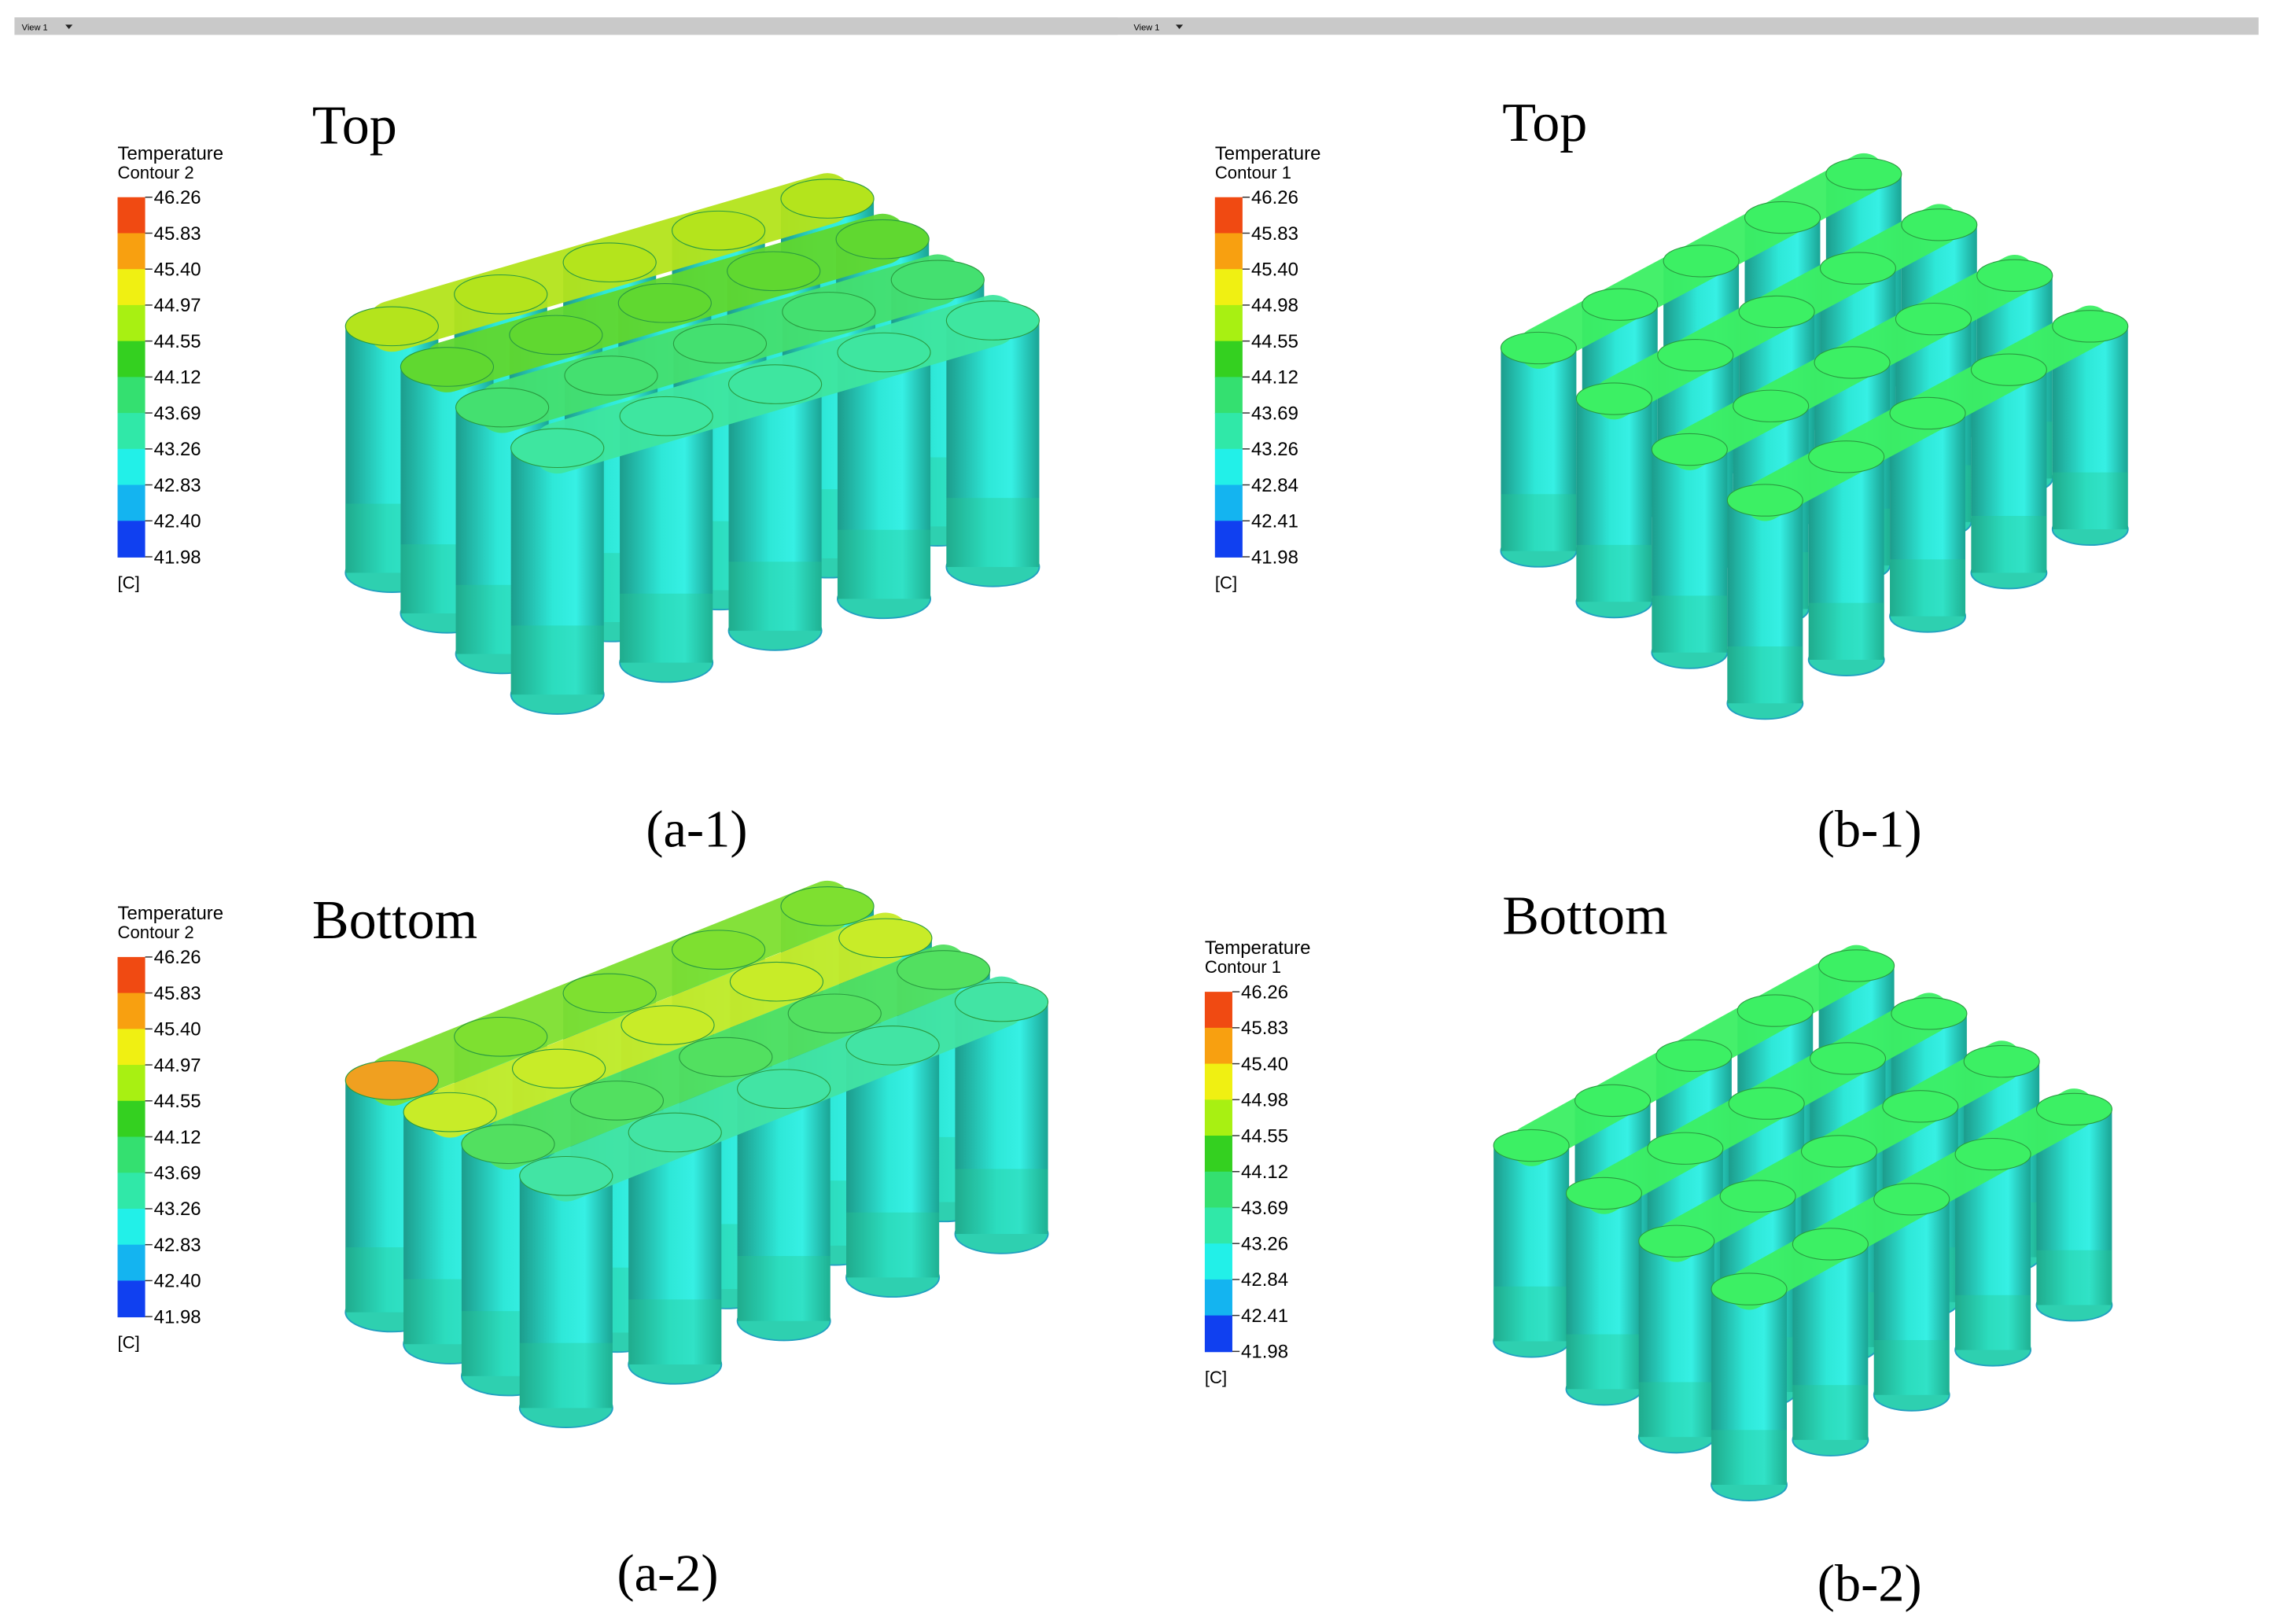 The height and width of the screenshot is (1624, 2276). What do you see at coordinates (1585, 916) in the screenshot?
I see `view-label: Bottom` at bounding box center [1585, 916].